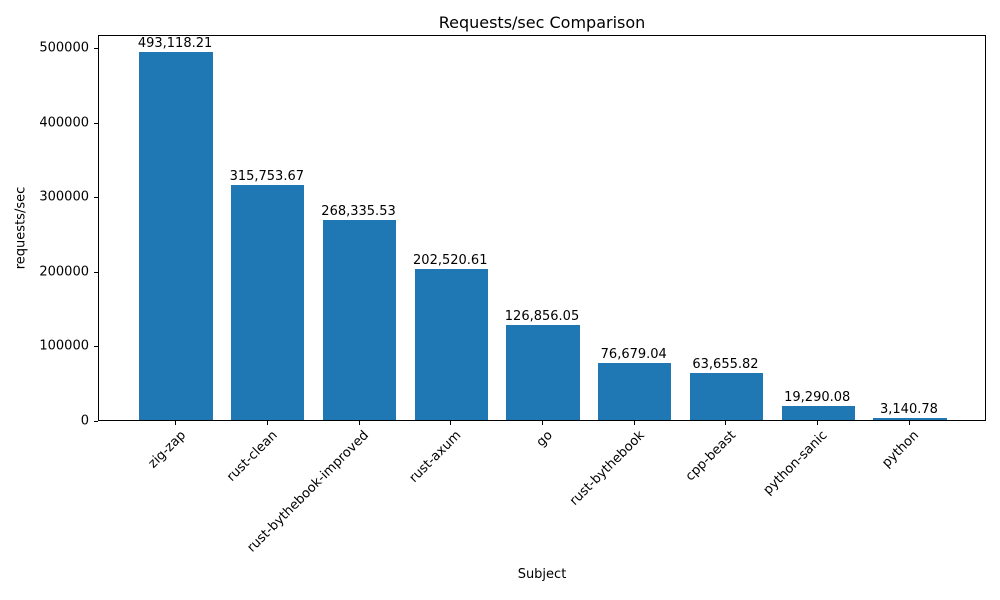 The width and height of the screenshot is (1000, 600). Describe the element at coordinates (84, 421) in the screenshot. I see `y-tick-label: 0` at that location.